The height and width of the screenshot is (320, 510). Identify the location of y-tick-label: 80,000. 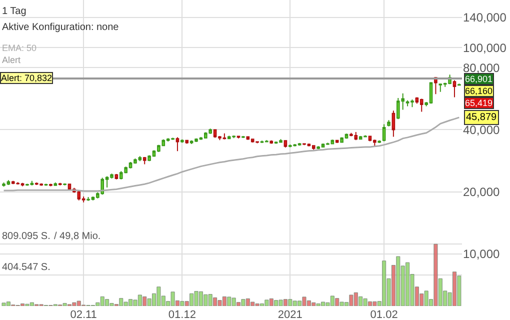
(481, 67).